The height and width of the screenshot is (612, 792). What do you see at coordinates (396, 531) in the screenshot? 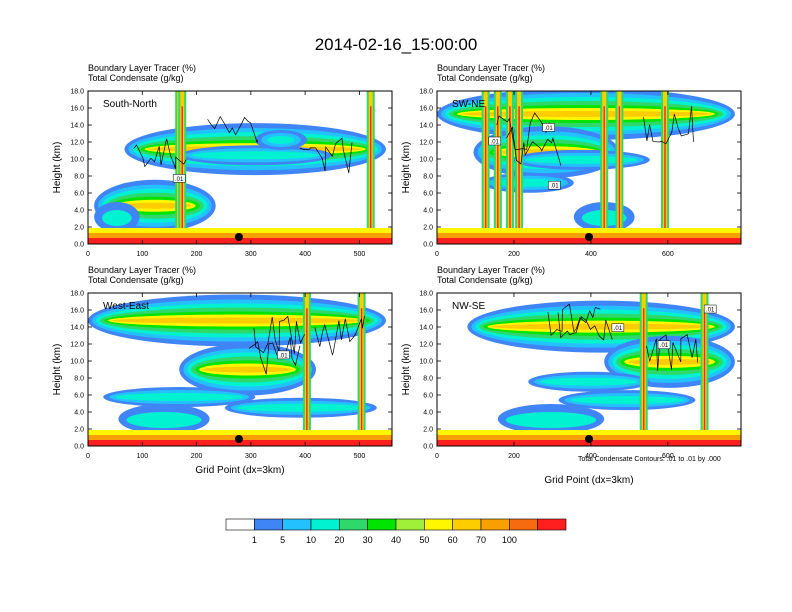
I see `colorbar: 1 5 10 20 30 40 50 60 70 100` at bounding box center [396, 531].